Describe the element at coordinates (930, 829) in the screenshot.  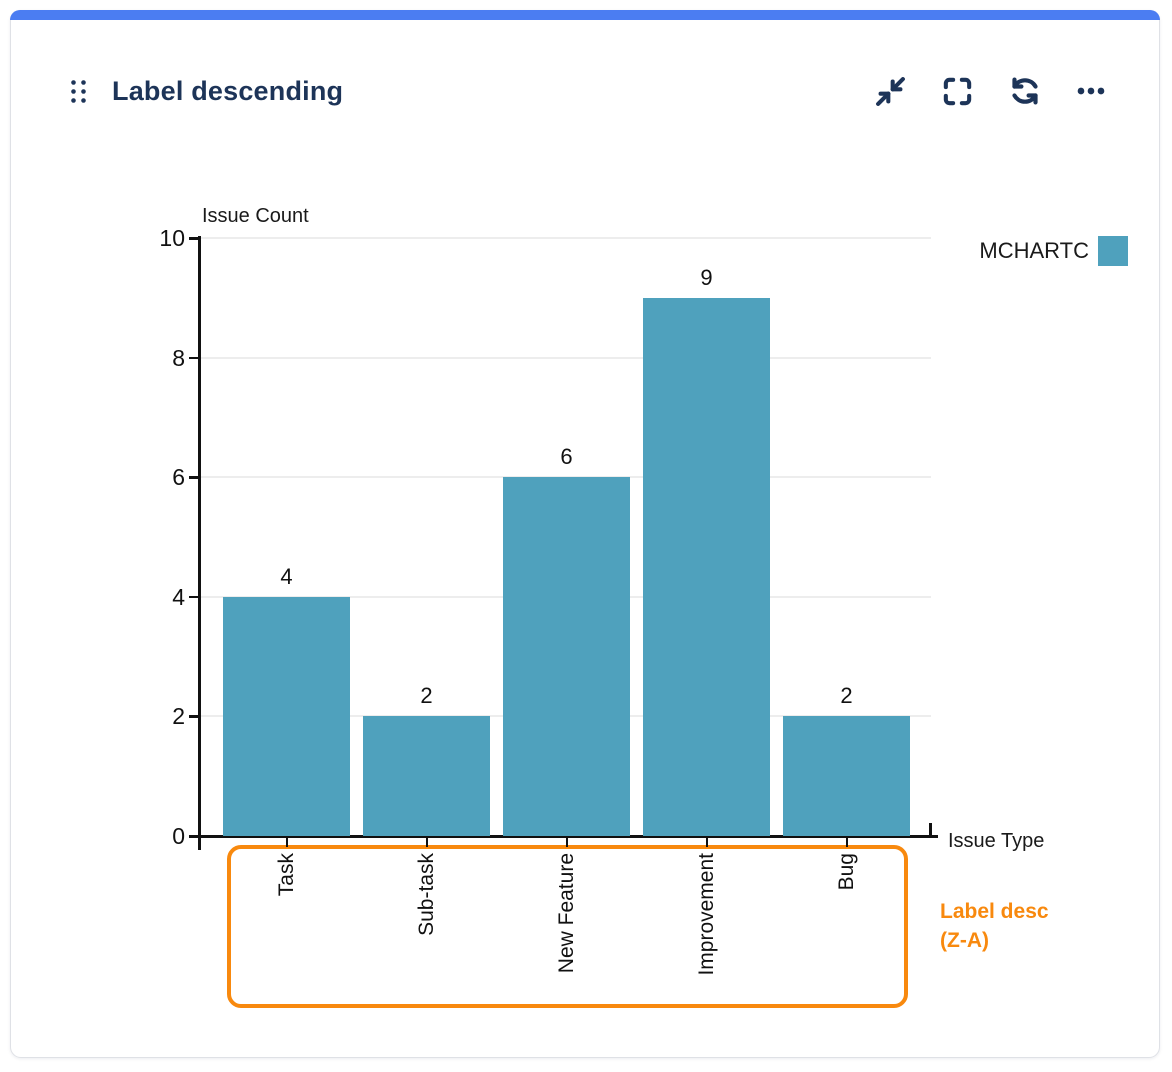
I see `x-axis-end-tick` at that location.